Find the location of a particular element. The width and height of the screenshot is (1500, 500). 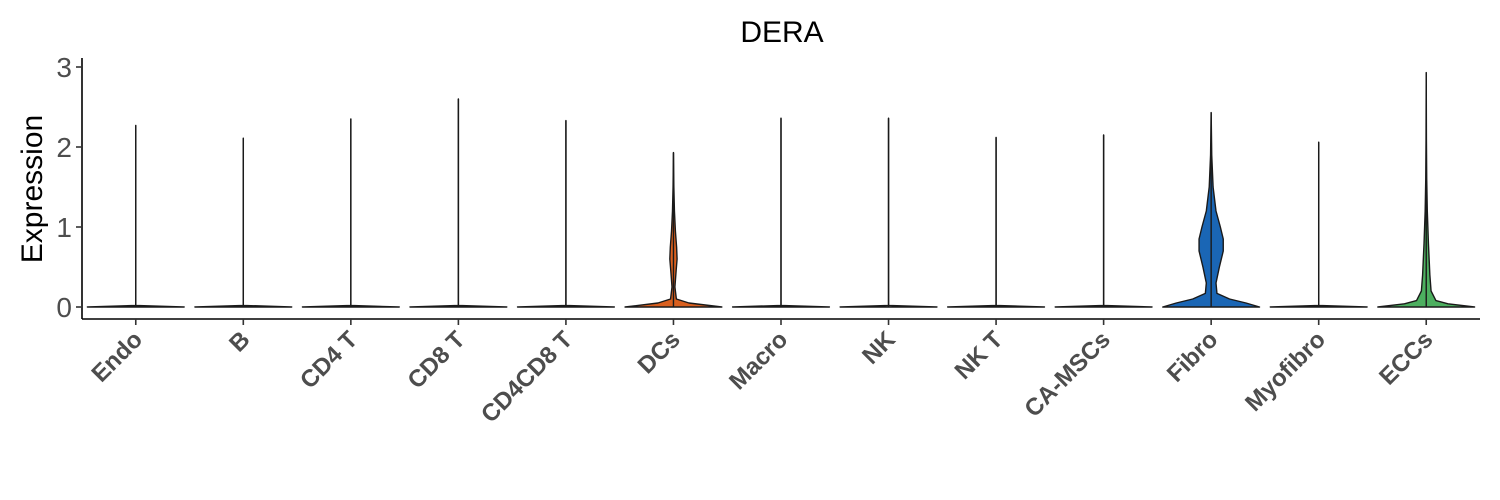

x-tick-label: ECCs is located at coordinates (1406, 358).